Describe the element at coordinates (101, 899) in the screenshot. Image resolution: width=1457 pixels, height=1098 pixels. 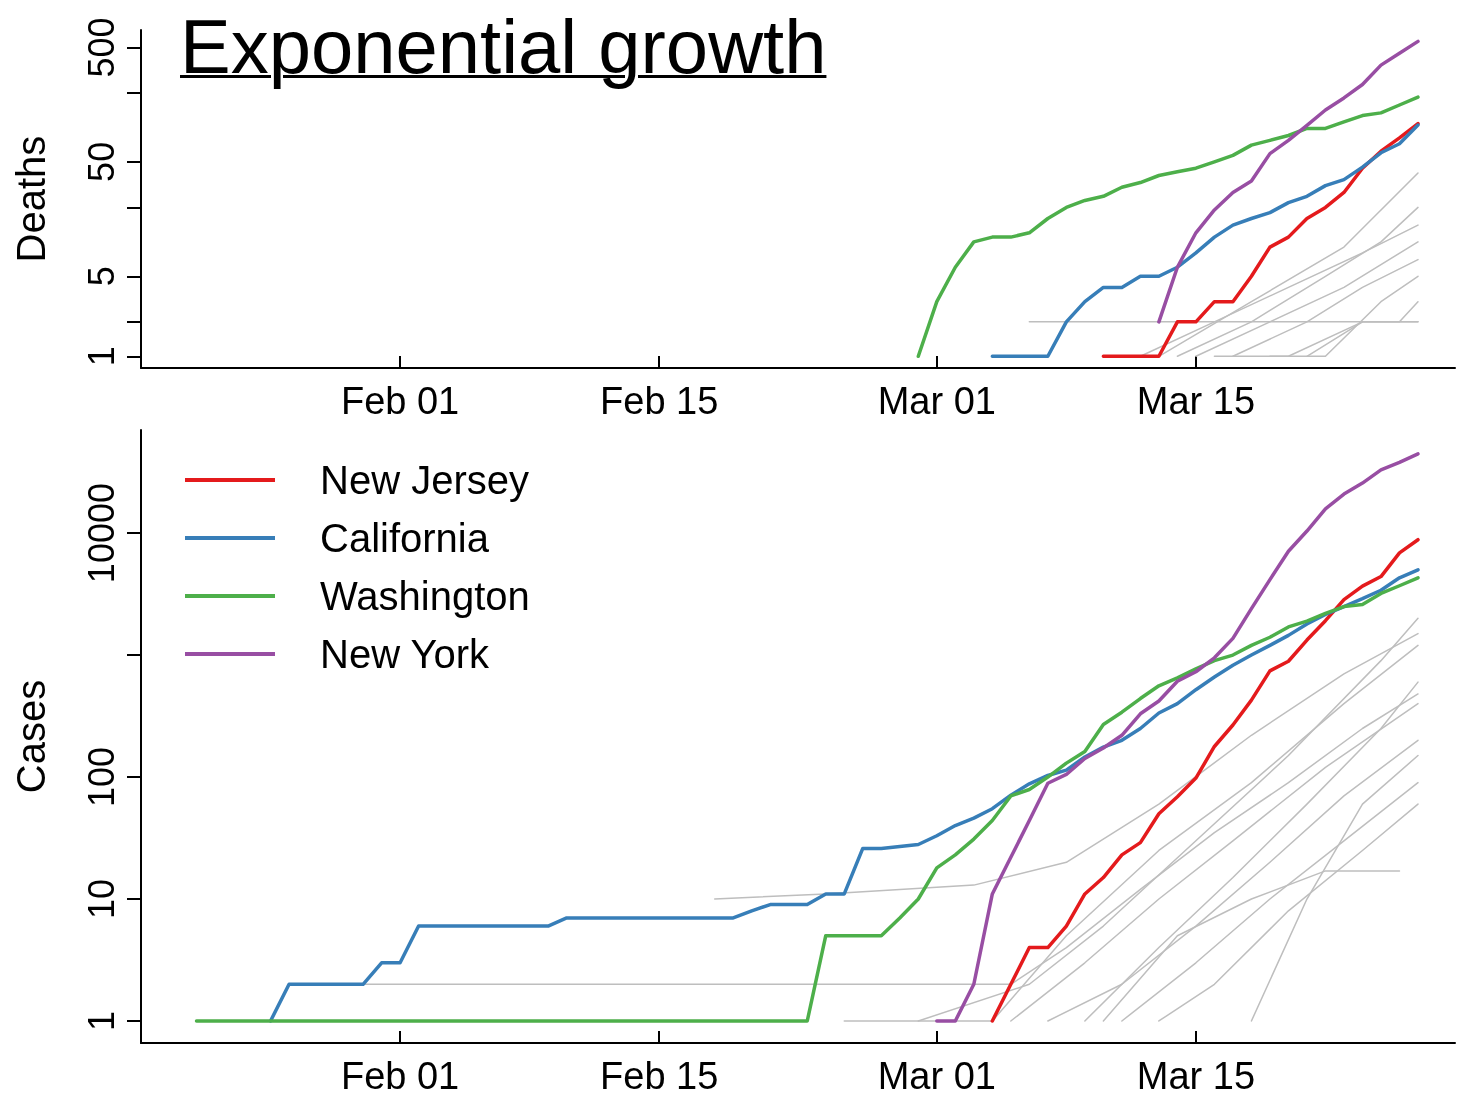
I see `y-tick-label: 10` at that location.